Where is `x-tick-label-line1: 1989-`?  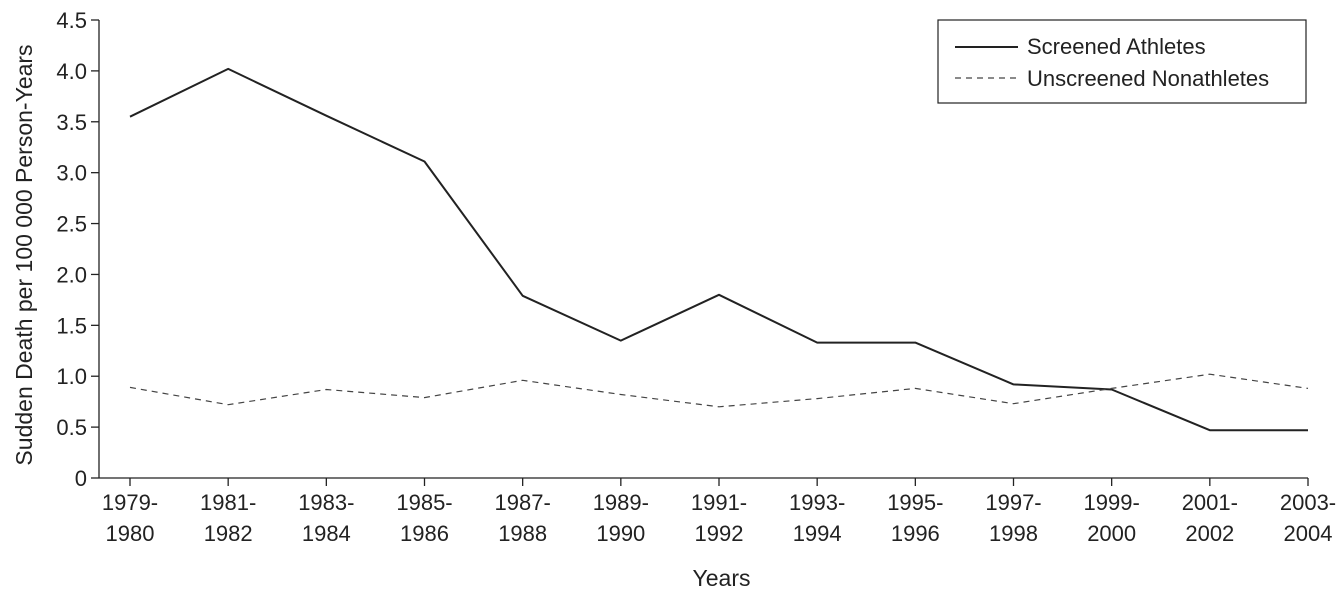 x-tick-label-line1: 1989- is located at coordinates (621, 502).